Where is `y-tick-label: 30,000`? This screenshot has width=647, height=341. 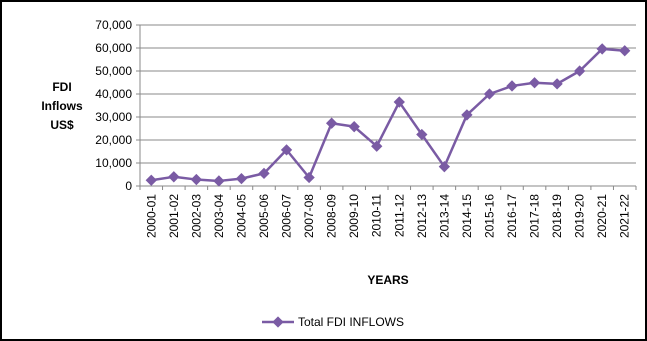
y-tick-label: 30,000 is located at coordinates (113, 117).